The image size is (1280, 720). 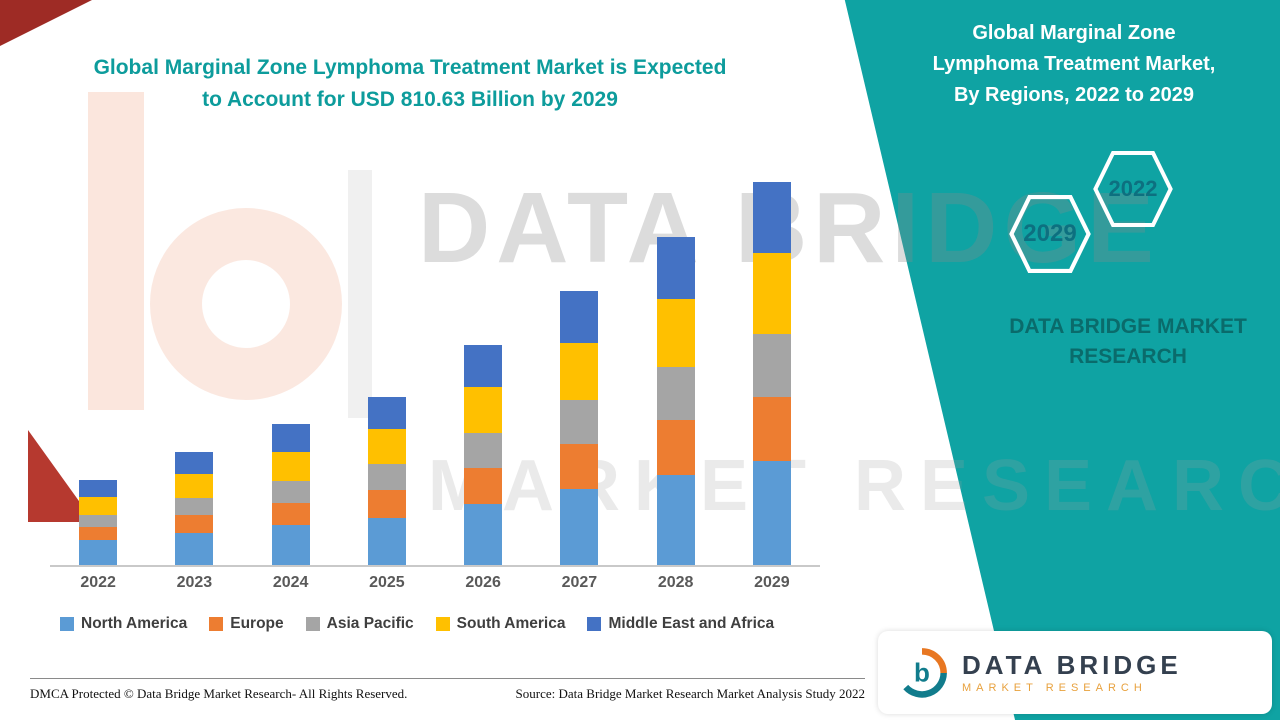 I want to click on x-axis-label-2027: 2027, so click(x=579, y=582).